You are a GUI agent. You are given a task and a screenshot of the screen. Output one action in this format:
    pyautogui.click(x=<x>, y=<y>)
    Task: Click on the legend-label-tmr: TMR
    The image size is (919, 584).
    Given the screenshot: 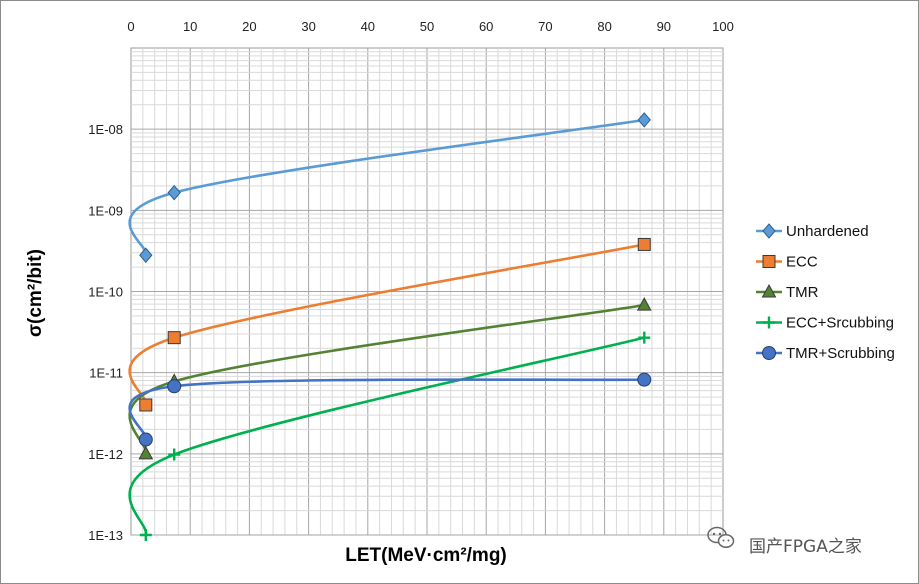 What is the action you would take?
    pyautogui.click(x=802, y=292)
    